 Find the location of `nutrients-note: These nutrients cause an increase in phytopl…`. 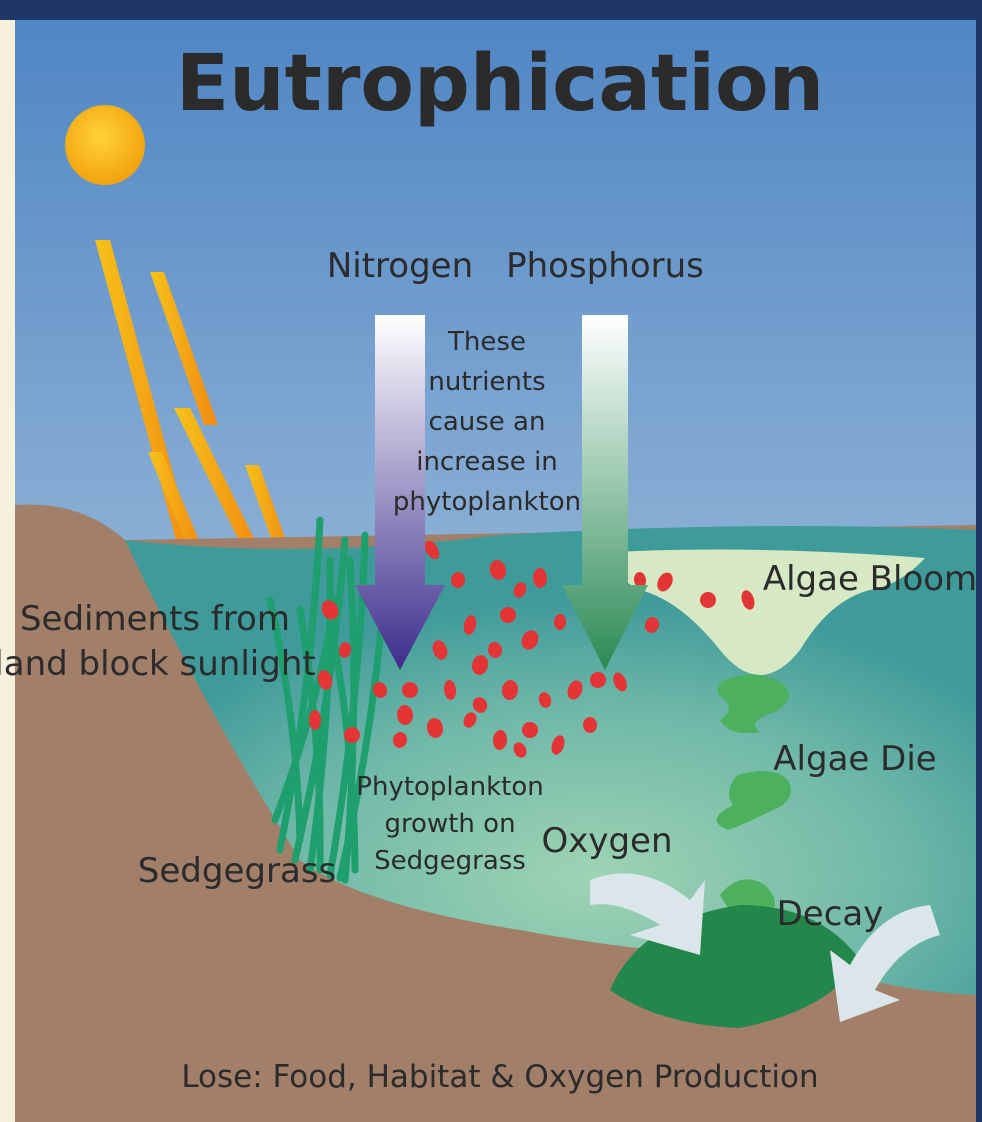

nutrients-note: These nutrients cause an increase in phytopl… is located at coordinates (487, 422).